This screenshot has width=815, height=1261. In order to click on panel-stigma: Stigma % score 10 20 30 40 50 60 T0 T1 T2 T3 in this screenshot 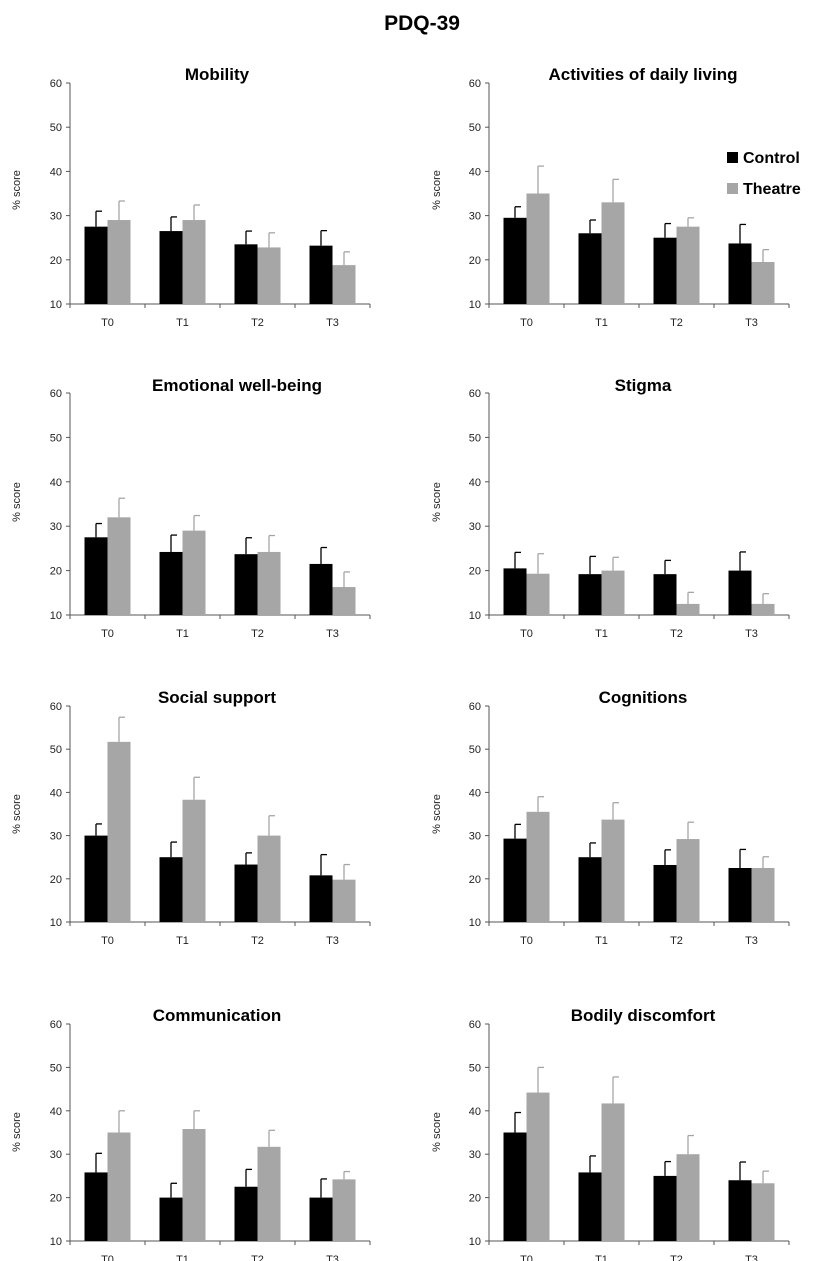, I will do `click(610, 508)`.